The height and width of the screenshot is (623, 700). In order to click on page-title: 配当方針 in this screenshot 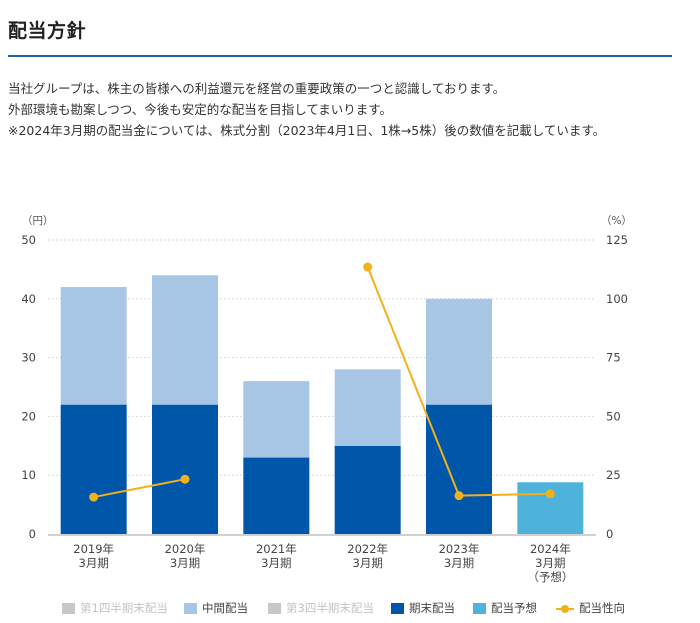, I will do `click(47, 31)`.